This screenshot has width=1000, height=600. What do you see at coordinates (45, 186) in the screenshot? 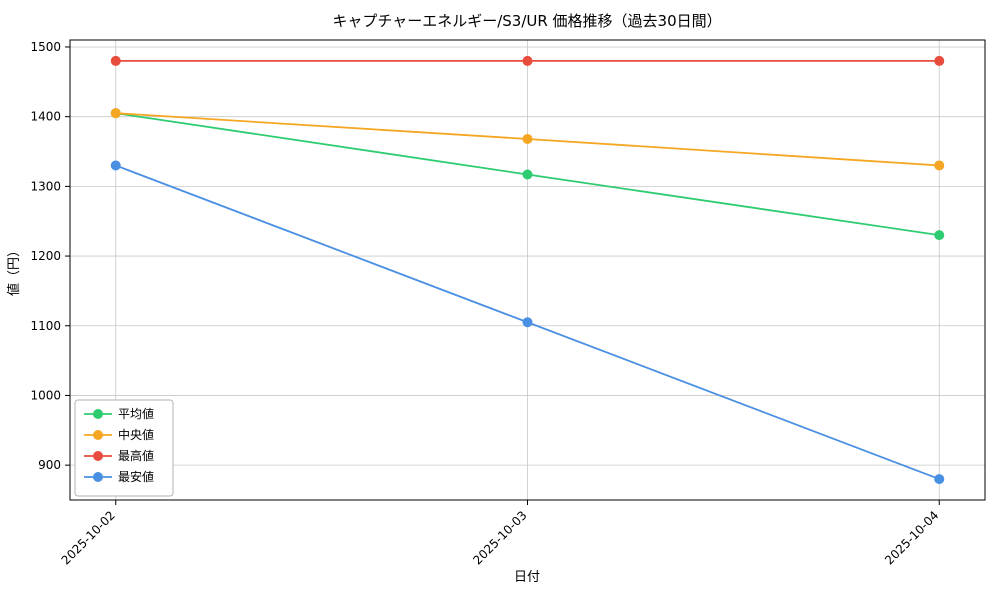
I see `y-tick-label: 1300` at bounding box center [45, 186].